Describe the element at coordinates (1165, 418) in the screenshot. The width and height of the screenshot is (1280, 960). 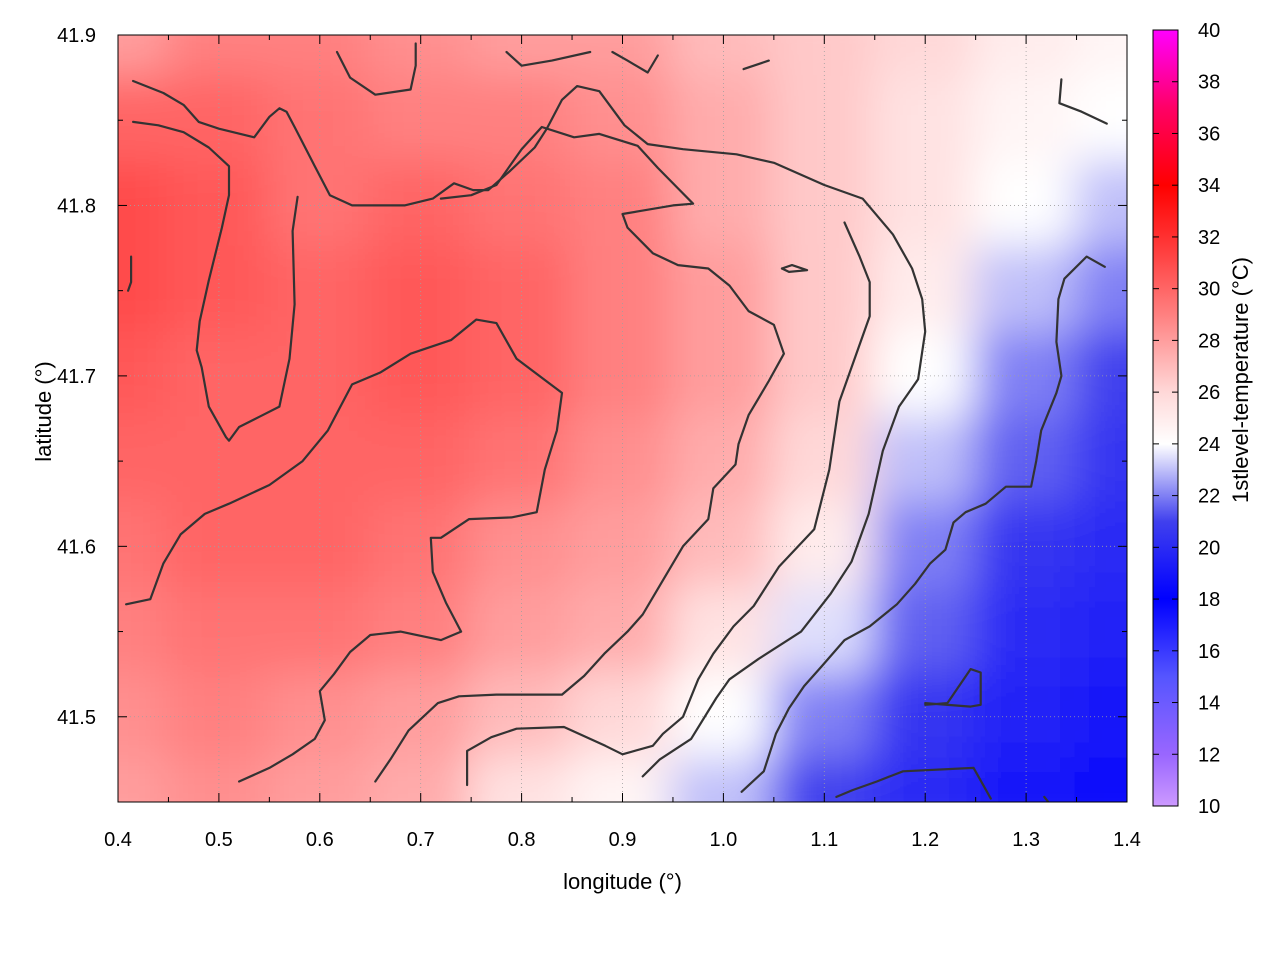
I see `colorbar-scale` at that location.